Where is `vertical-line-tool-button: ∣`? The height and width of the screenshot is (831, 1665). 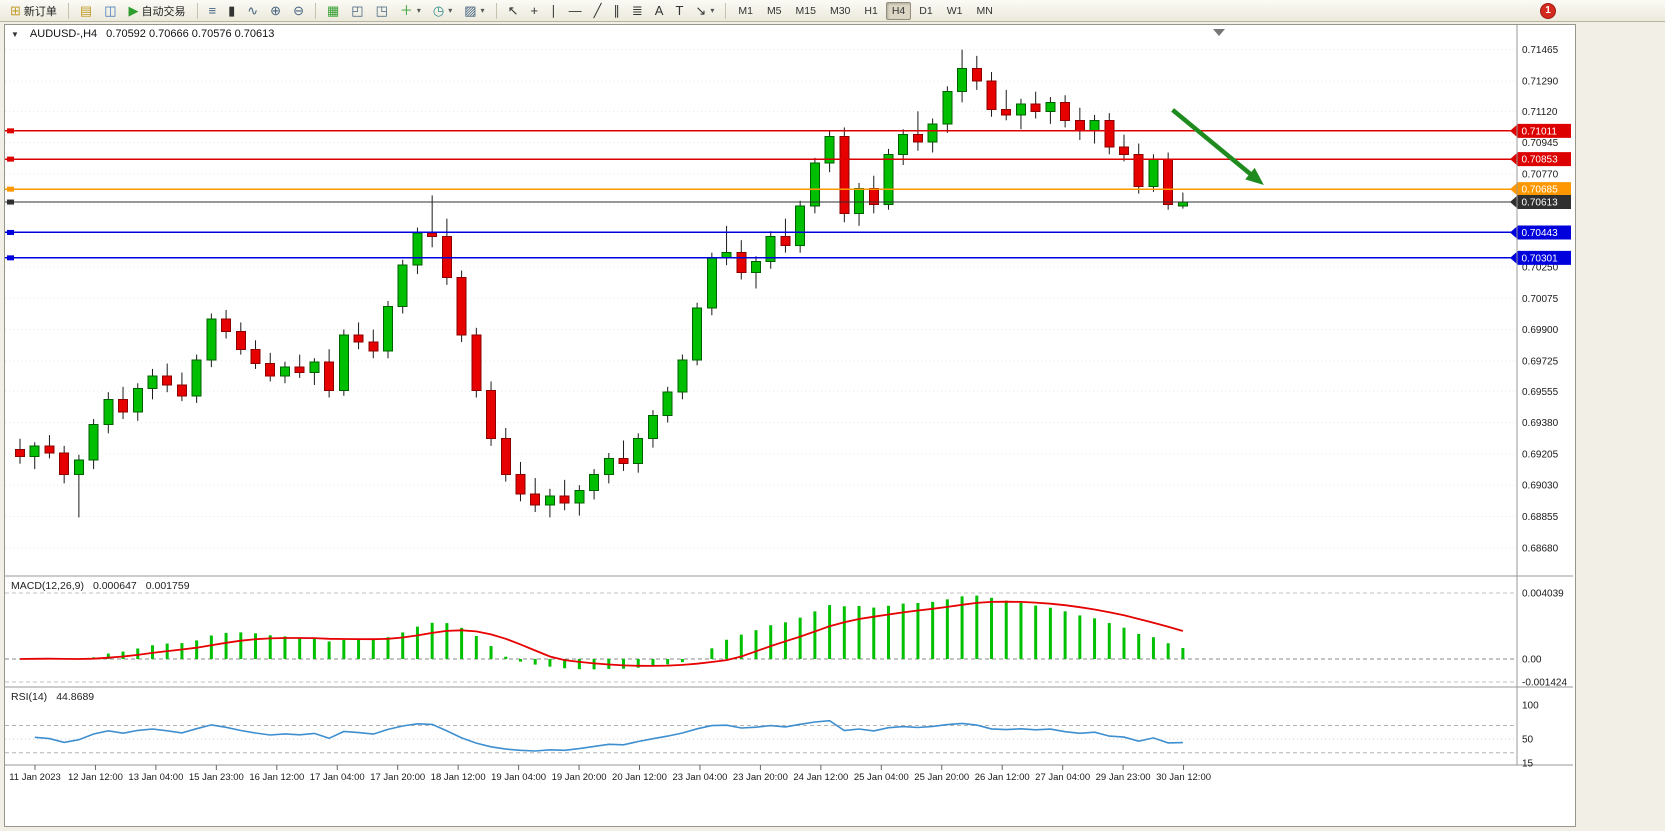
vertical-line-tool-button: ∣ is located at coordinates (553, 10).